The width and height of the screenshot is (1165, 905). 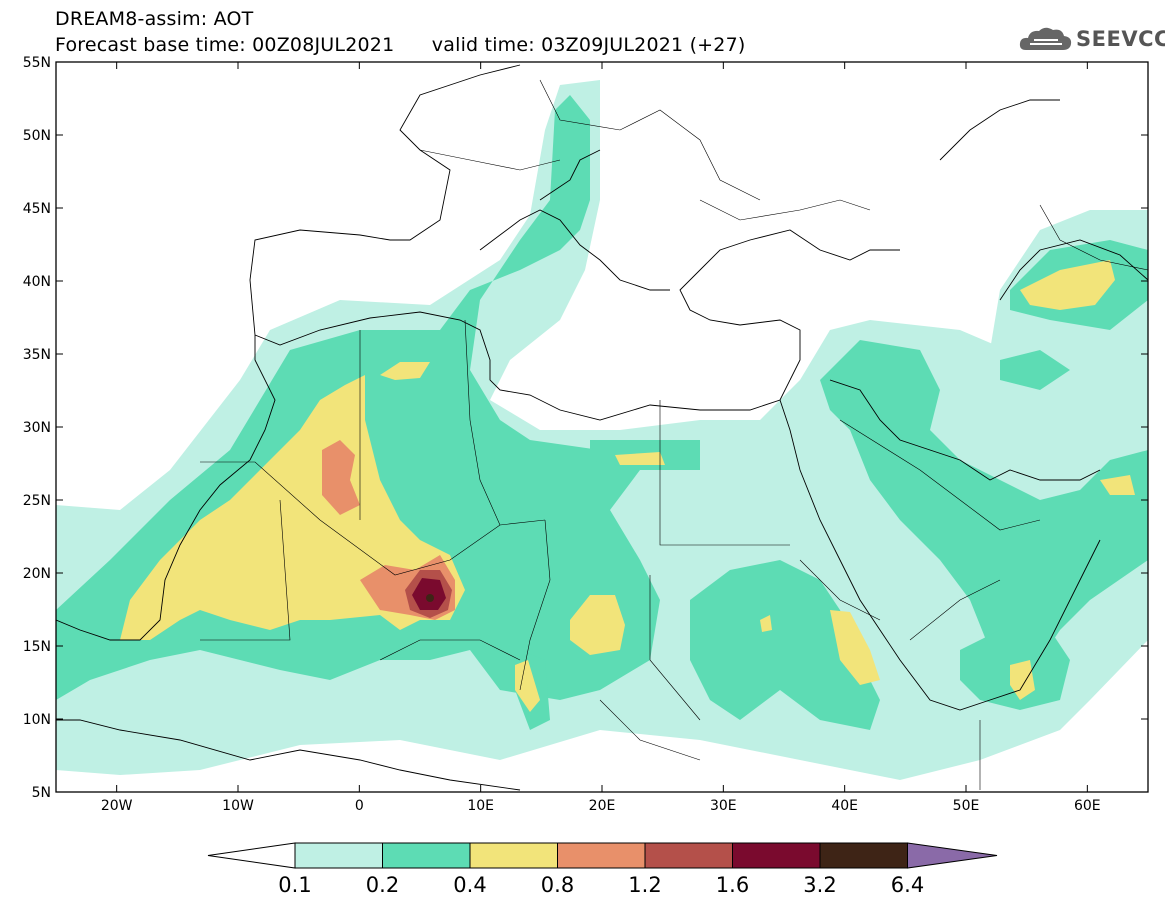 What do you see at coordinates (37, 136) in the screenshot?
I see `lat-tick-label: 50N` at bounding box center [37, 136].